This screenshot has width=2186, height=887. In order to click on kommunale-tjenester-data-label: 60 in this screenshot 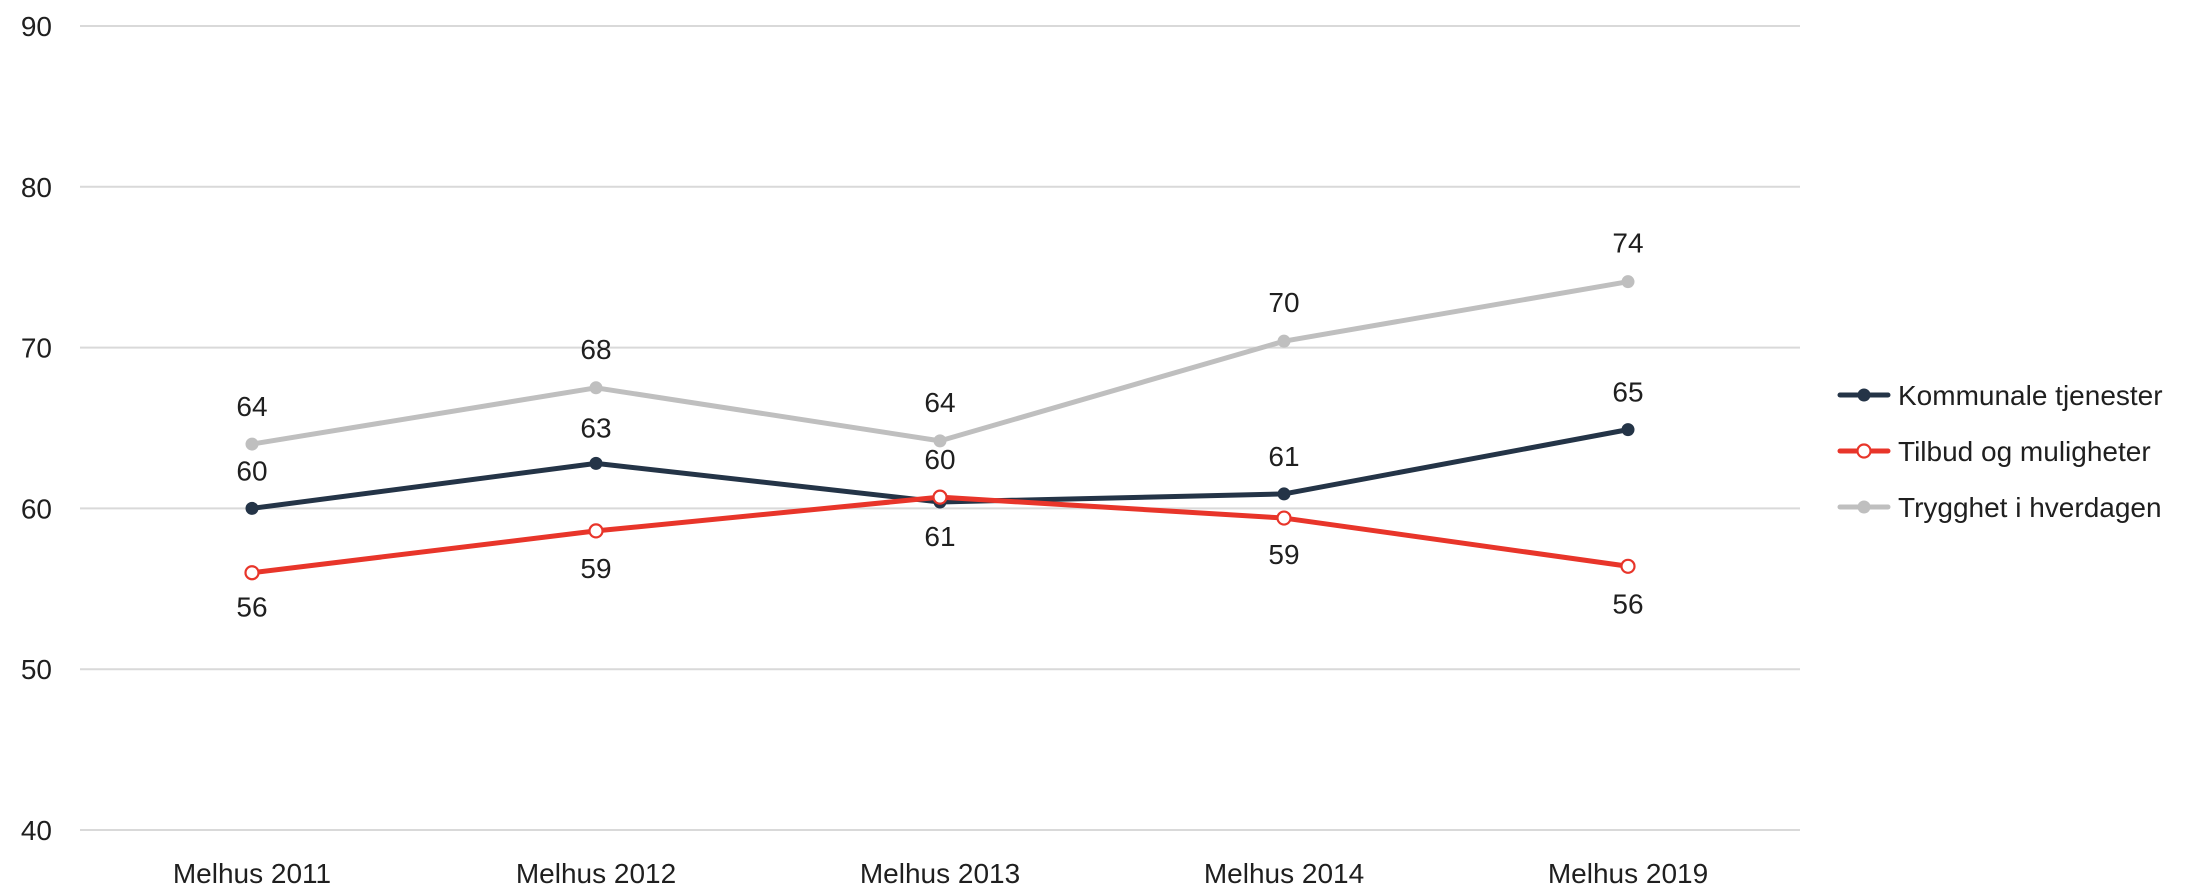, I will do `click(251, 470)`.